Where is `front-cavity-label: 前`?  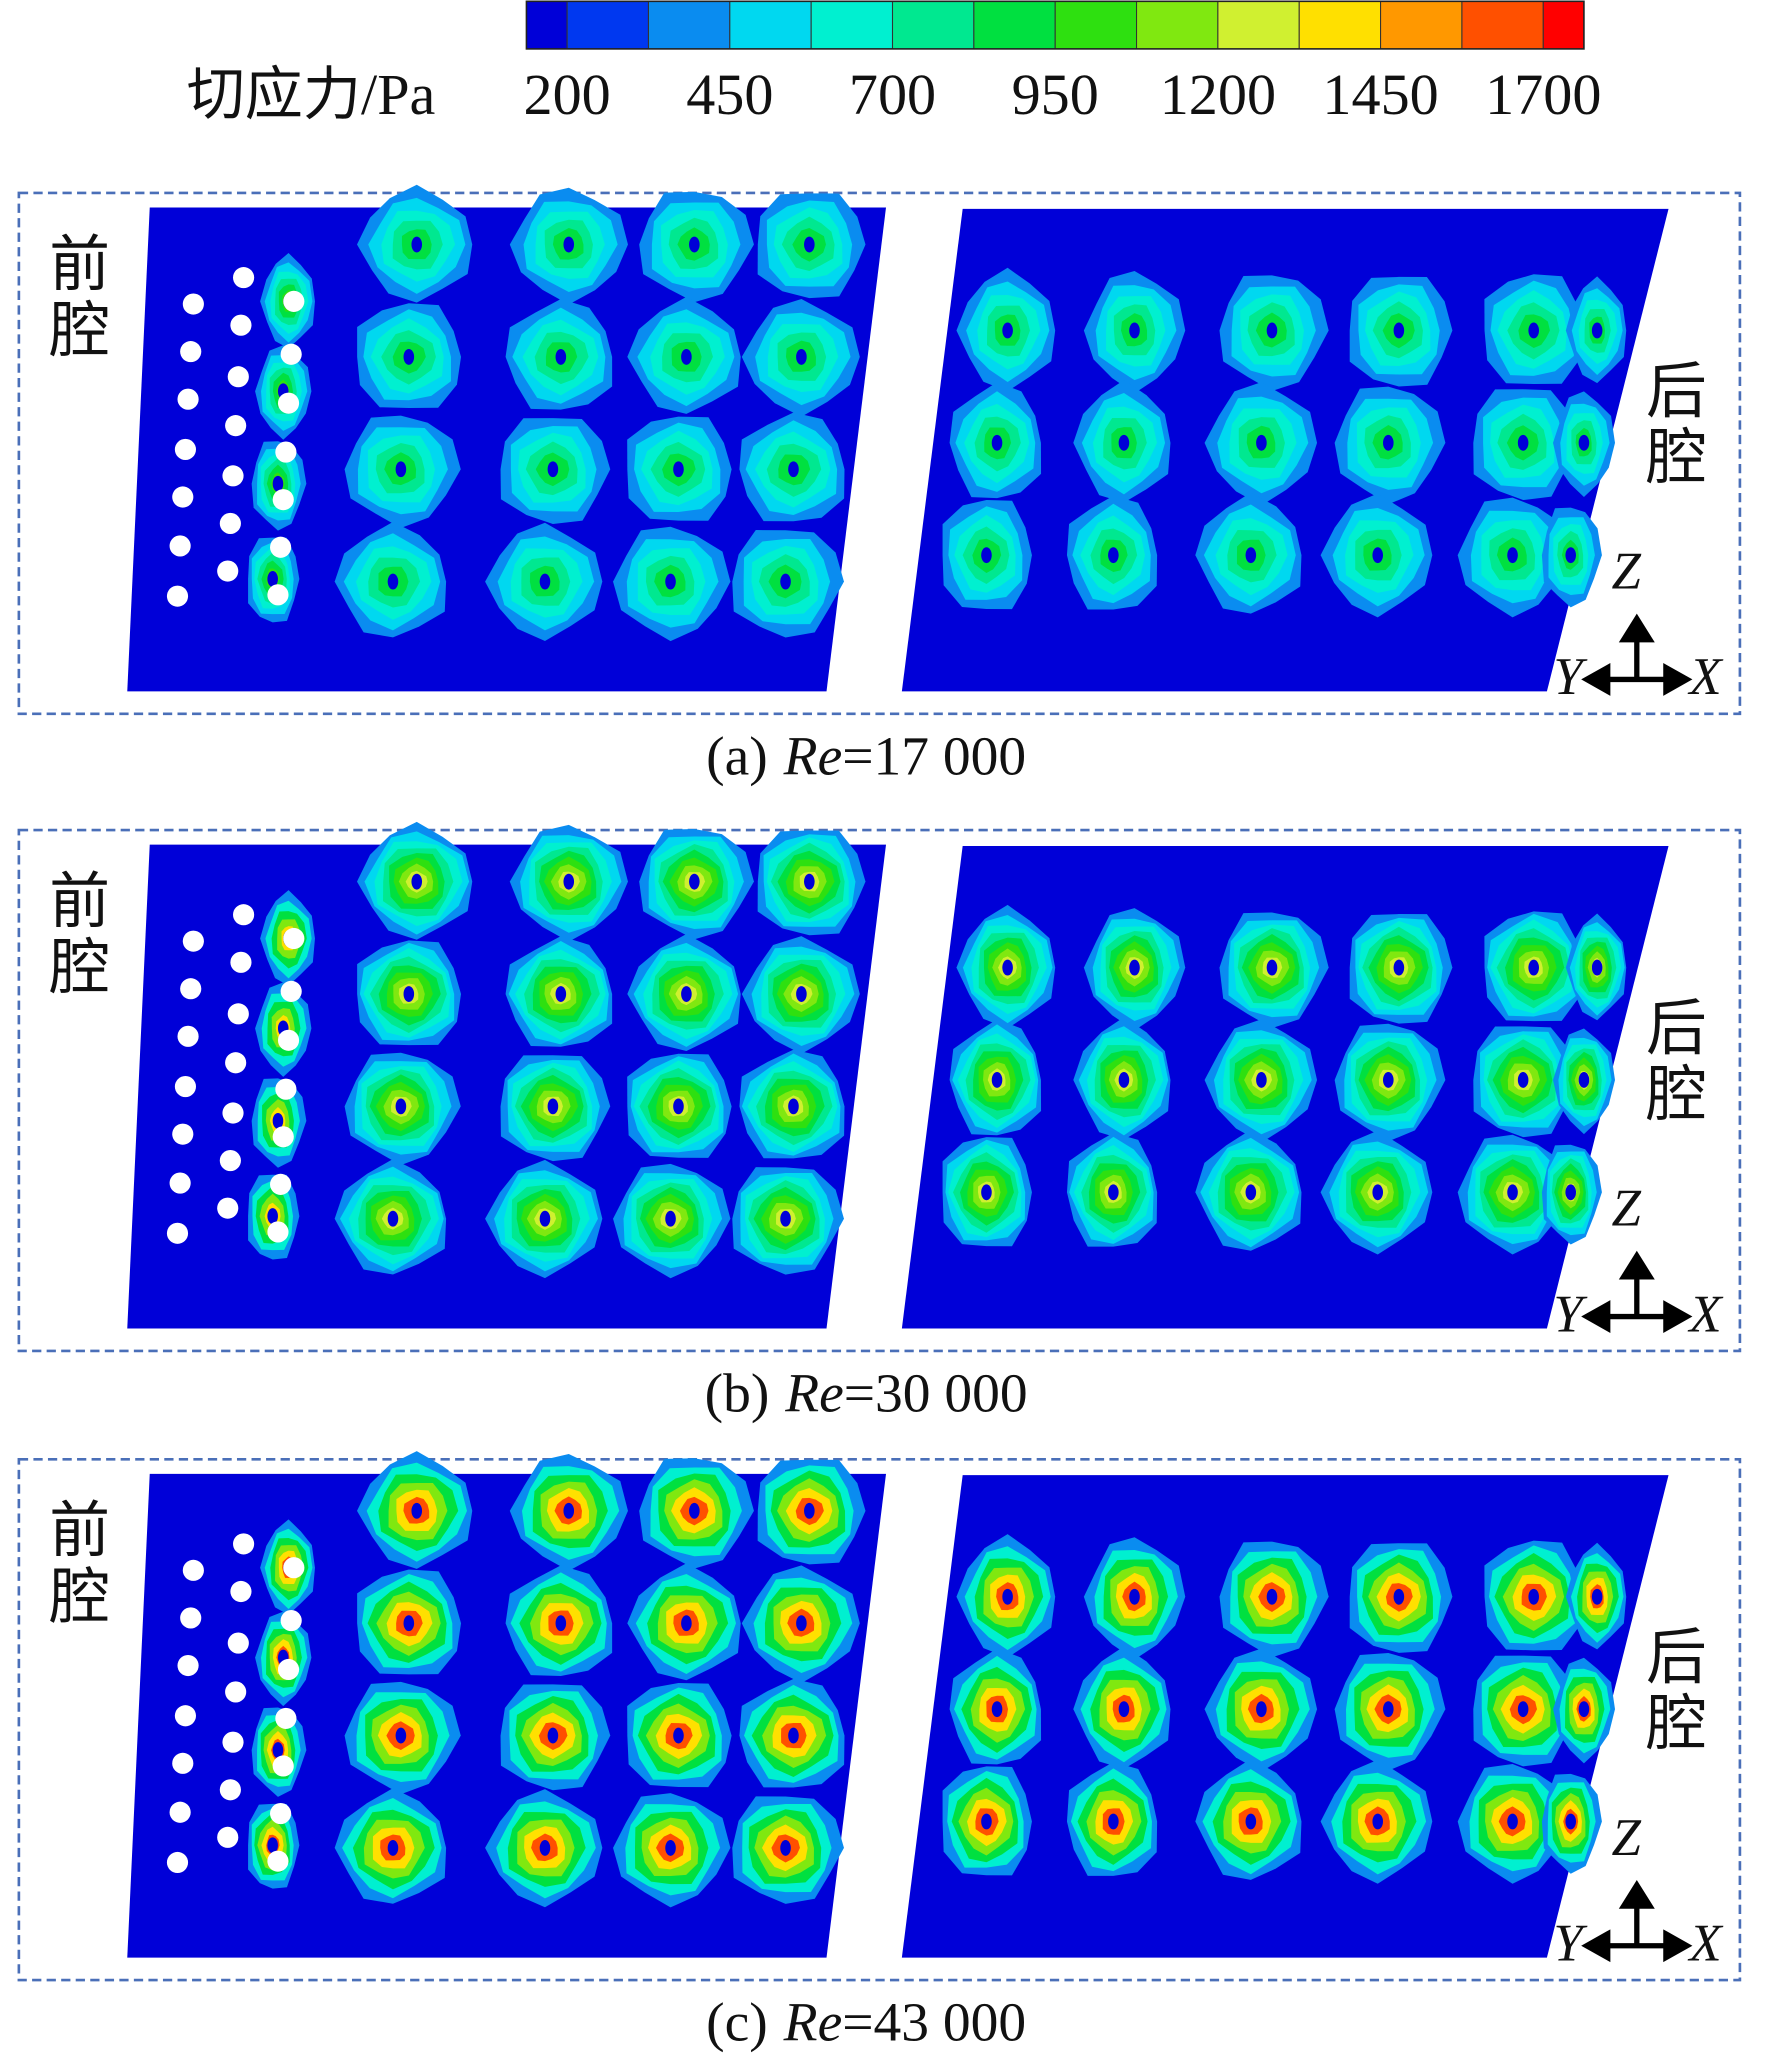 front-cavity-label: 前 is located at coordinates (79, 265).